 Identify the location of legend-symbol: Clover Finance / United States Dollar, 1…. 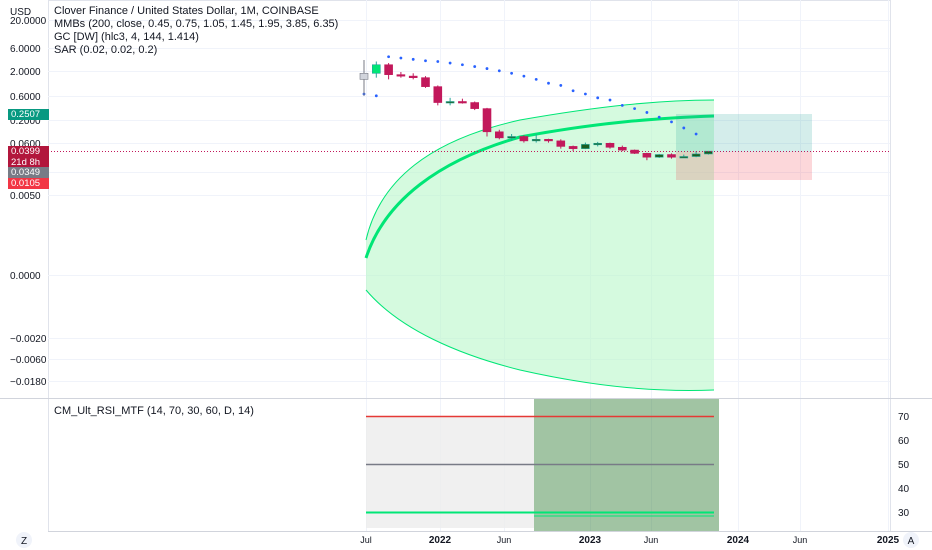
(186, 11).